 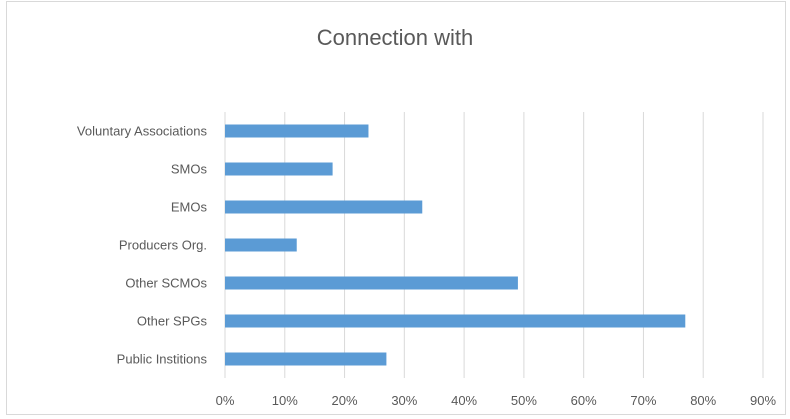 What do you see at coordinates (166, 283) in the screenshot?
I see `category-label: Other SCMOs` at bounding box center [166, 283].